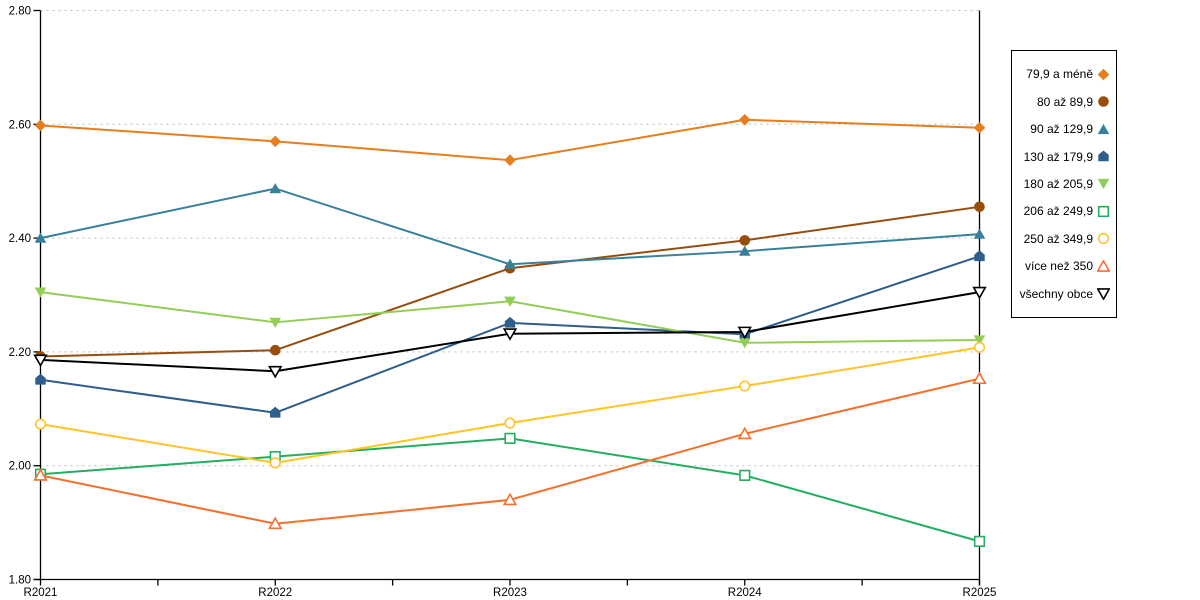  Describe the element at coordinates (1103, 156) in the screenshot. I see `legend-marker-pentagon-filled-icon` at that location.